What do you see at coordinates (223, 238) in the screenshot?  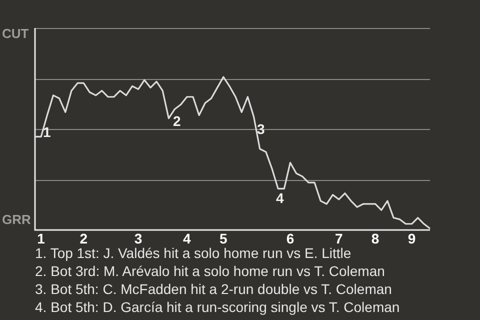 I see `x-tick-label: 5` at bounding box center [223, 238].